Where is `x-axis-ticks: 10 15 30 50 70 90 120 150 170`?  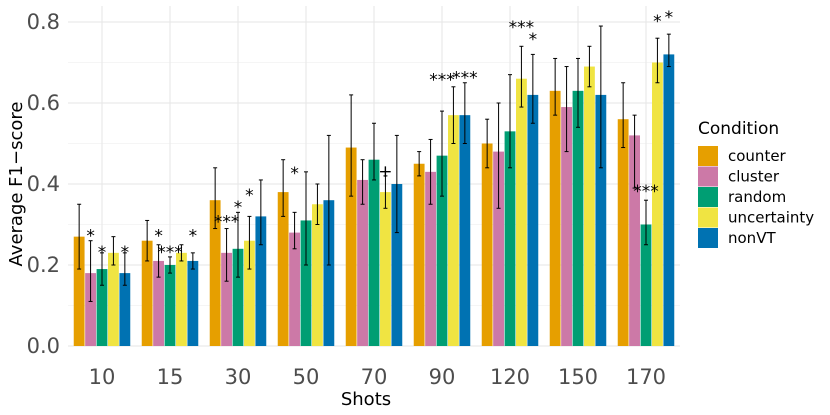 x-axis-ticks: 10 15 30 50 70 90 120 150 170 is located at coordinates (377, 377).